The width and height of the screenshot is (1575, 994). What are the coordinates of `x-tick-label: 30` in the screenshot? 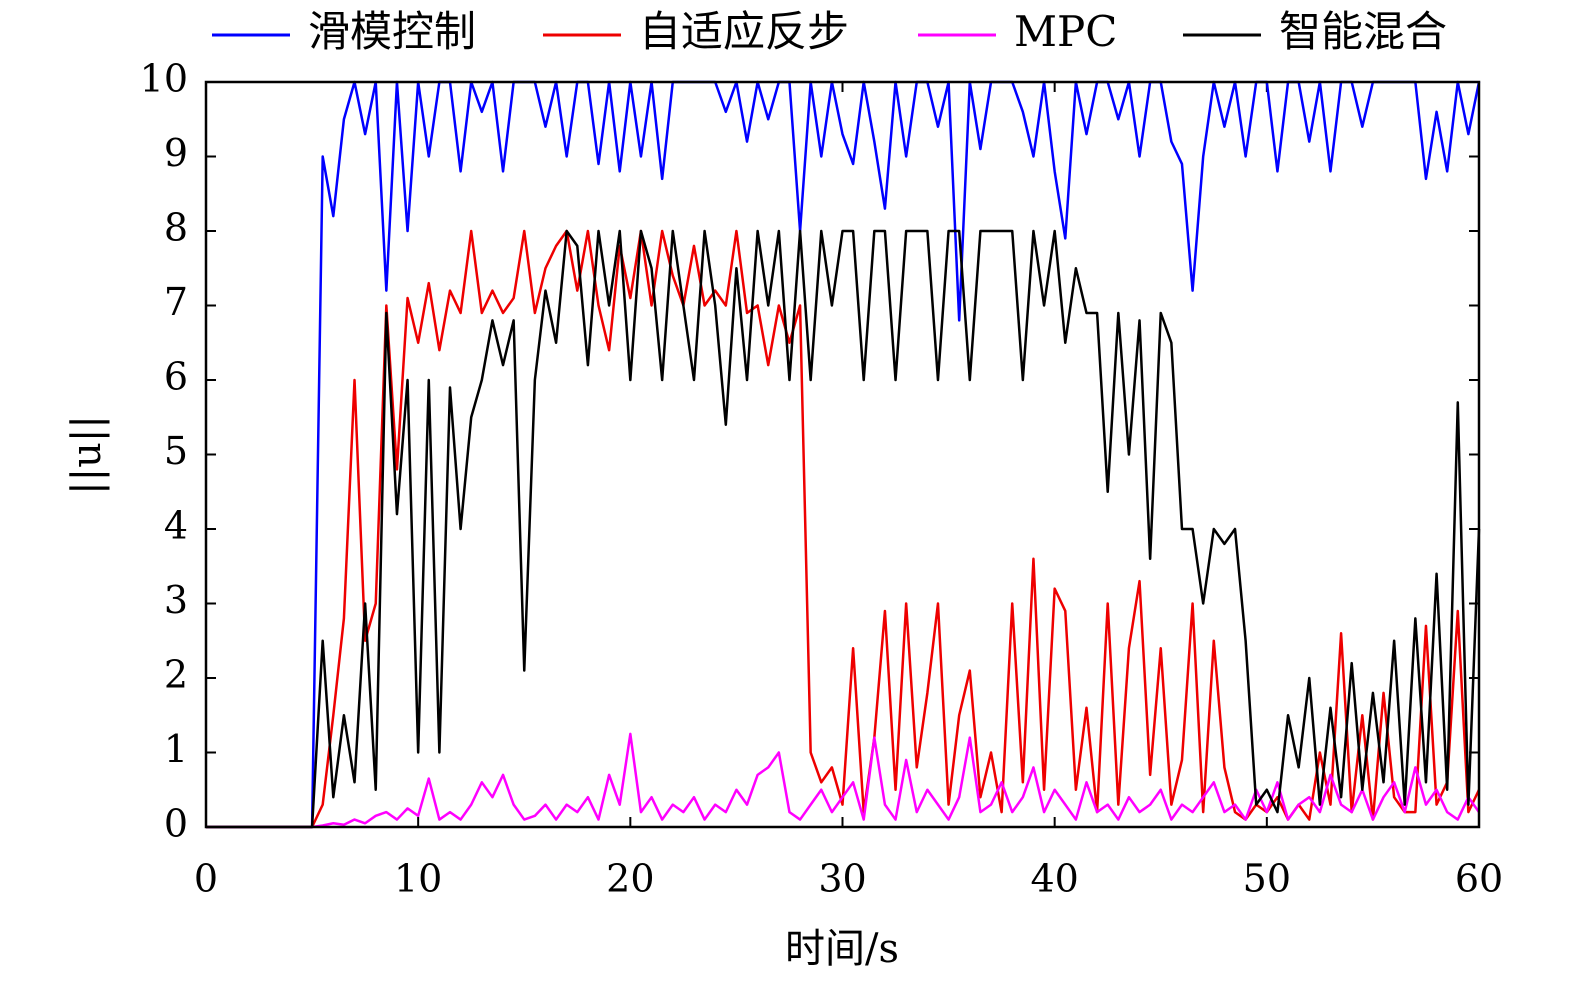 It's located at (842, 879).